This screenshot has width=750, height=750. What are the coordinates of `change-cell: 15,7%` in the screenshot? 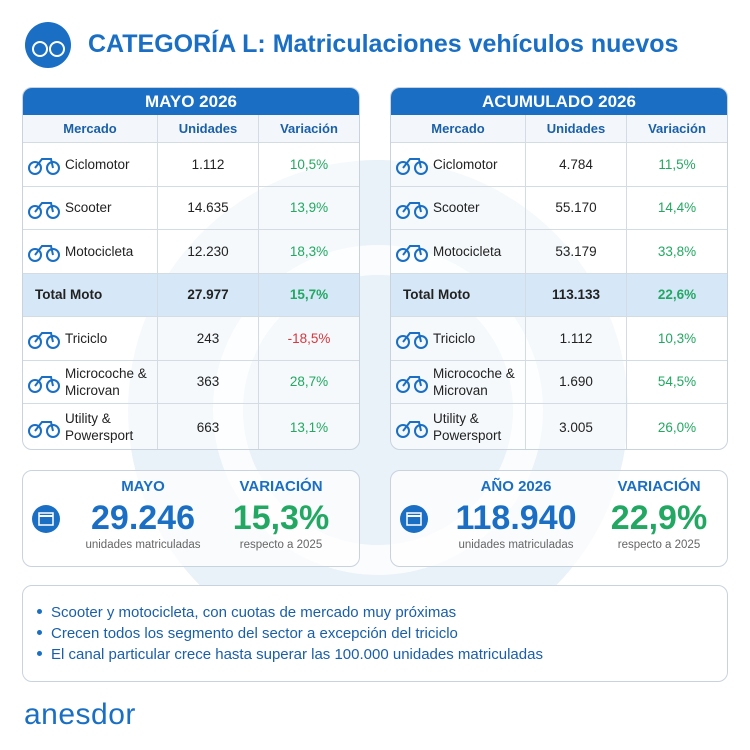 It's located at (309, 295).